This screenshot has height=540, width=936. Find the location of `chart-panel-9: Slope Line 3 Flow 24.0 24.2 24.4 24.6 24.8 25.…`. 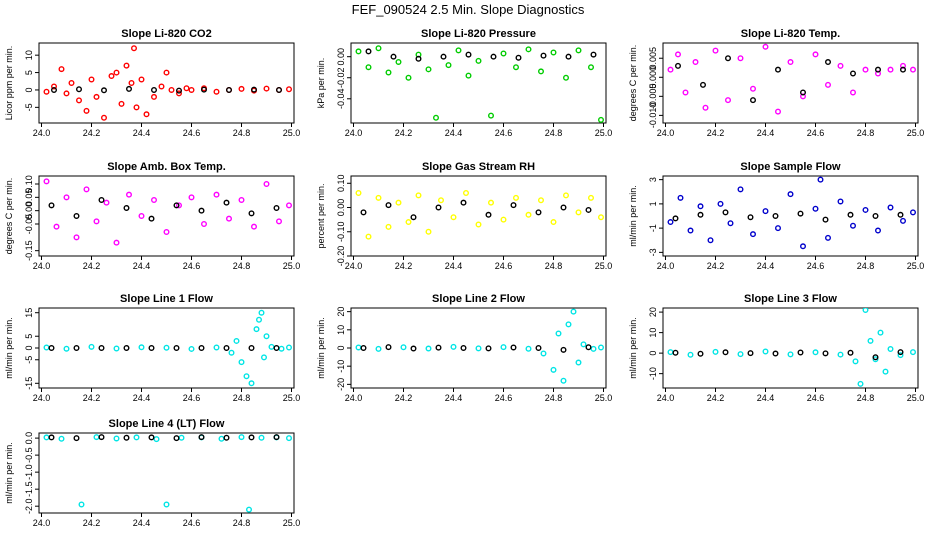

chart-panel-9: Slope Line 3 Flow 24.0 24.2 24.4 24.6 24.8 25.… is located at coordinates (776, 348).